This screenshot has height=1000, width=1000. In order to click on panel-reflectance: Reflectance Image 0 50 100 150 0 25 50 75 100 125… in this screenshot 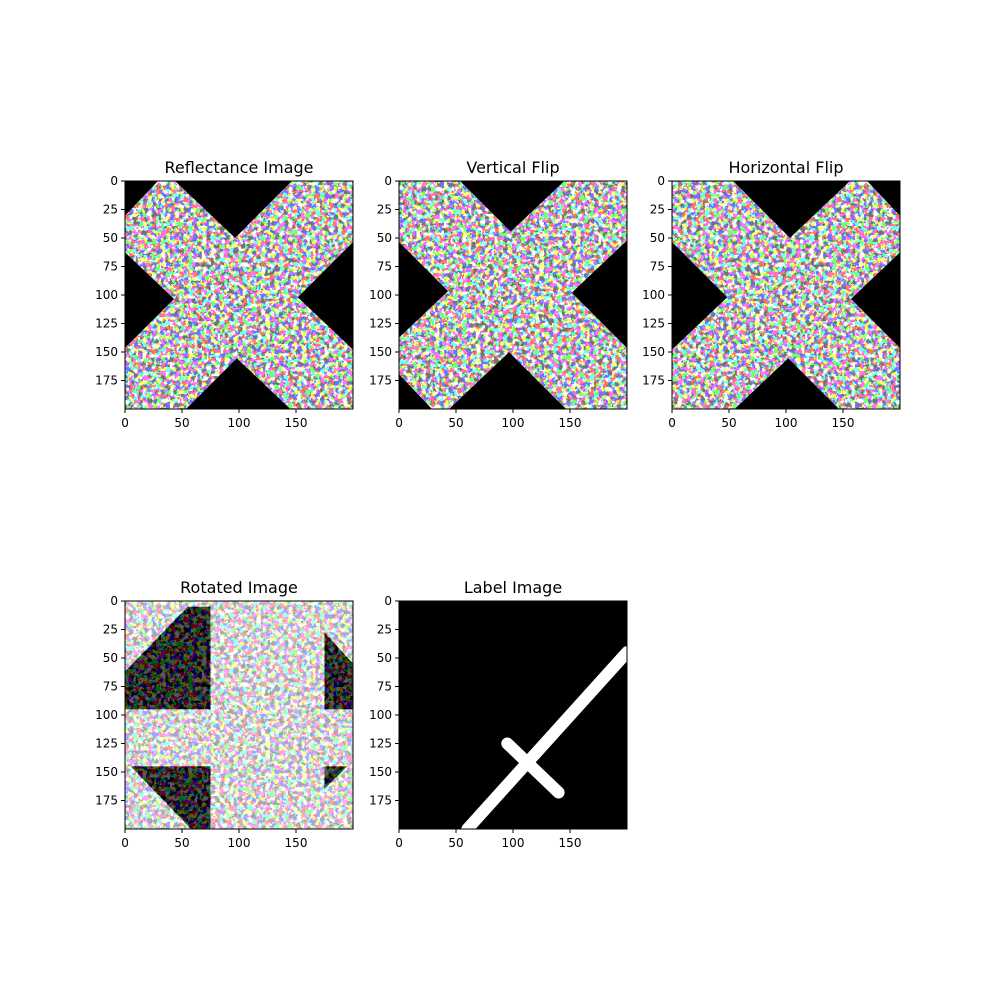, I will do `click(224, 294)`.